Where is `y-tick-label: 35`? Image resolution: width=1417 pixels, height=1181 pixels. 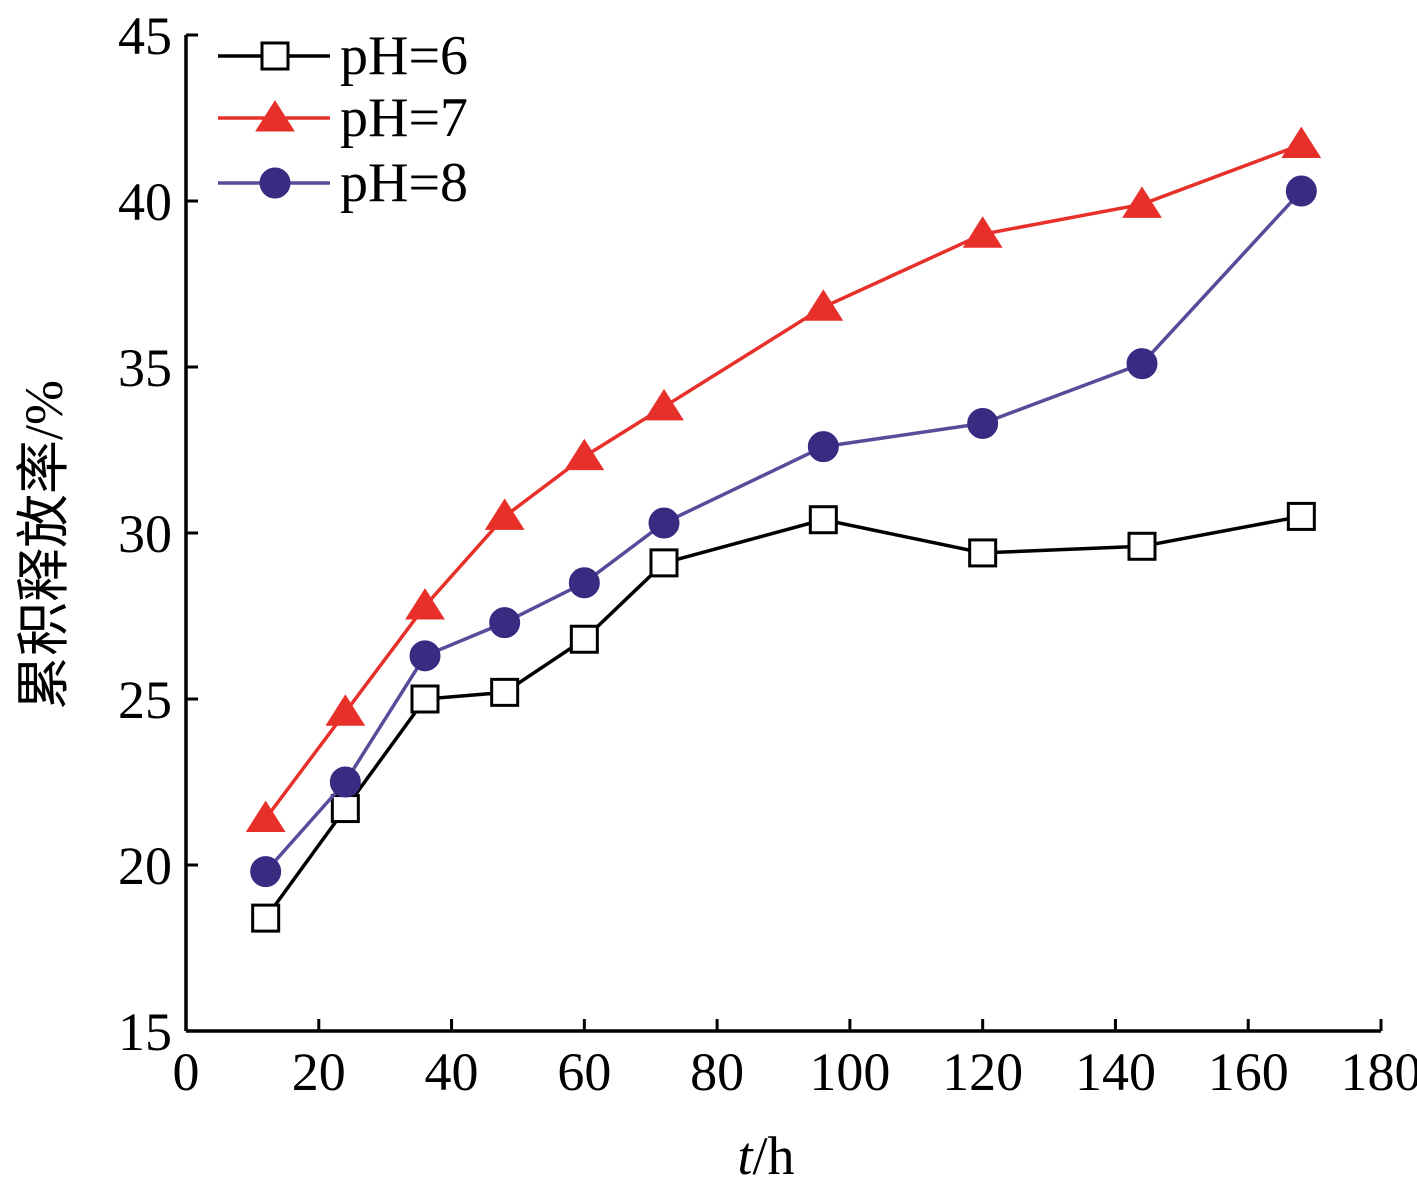
y-tick-label: 35 is located at coordinates (145, 368).